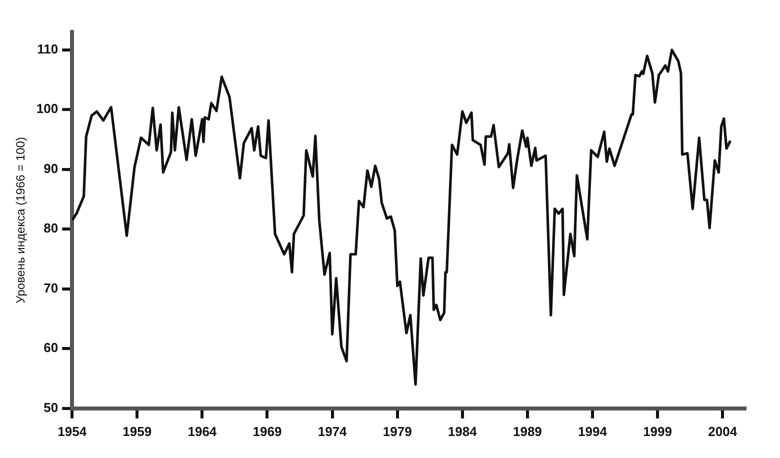 This screenshot has width=780, height=458. Describe the element at coordinates (333, 431) in the screenshot. I see `x-tick-label: 1974` at that location.